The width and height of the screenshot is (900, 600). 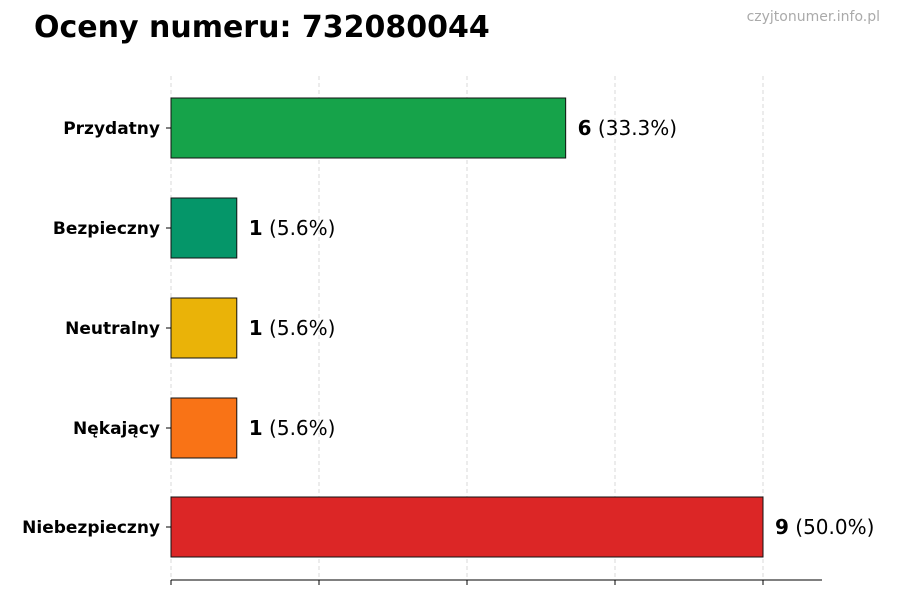 What do you see at coordinates (262, 27) in the screenshot?
I see `chart-title: Oceny numeru: 732080044` at bounding box center [262, 27].